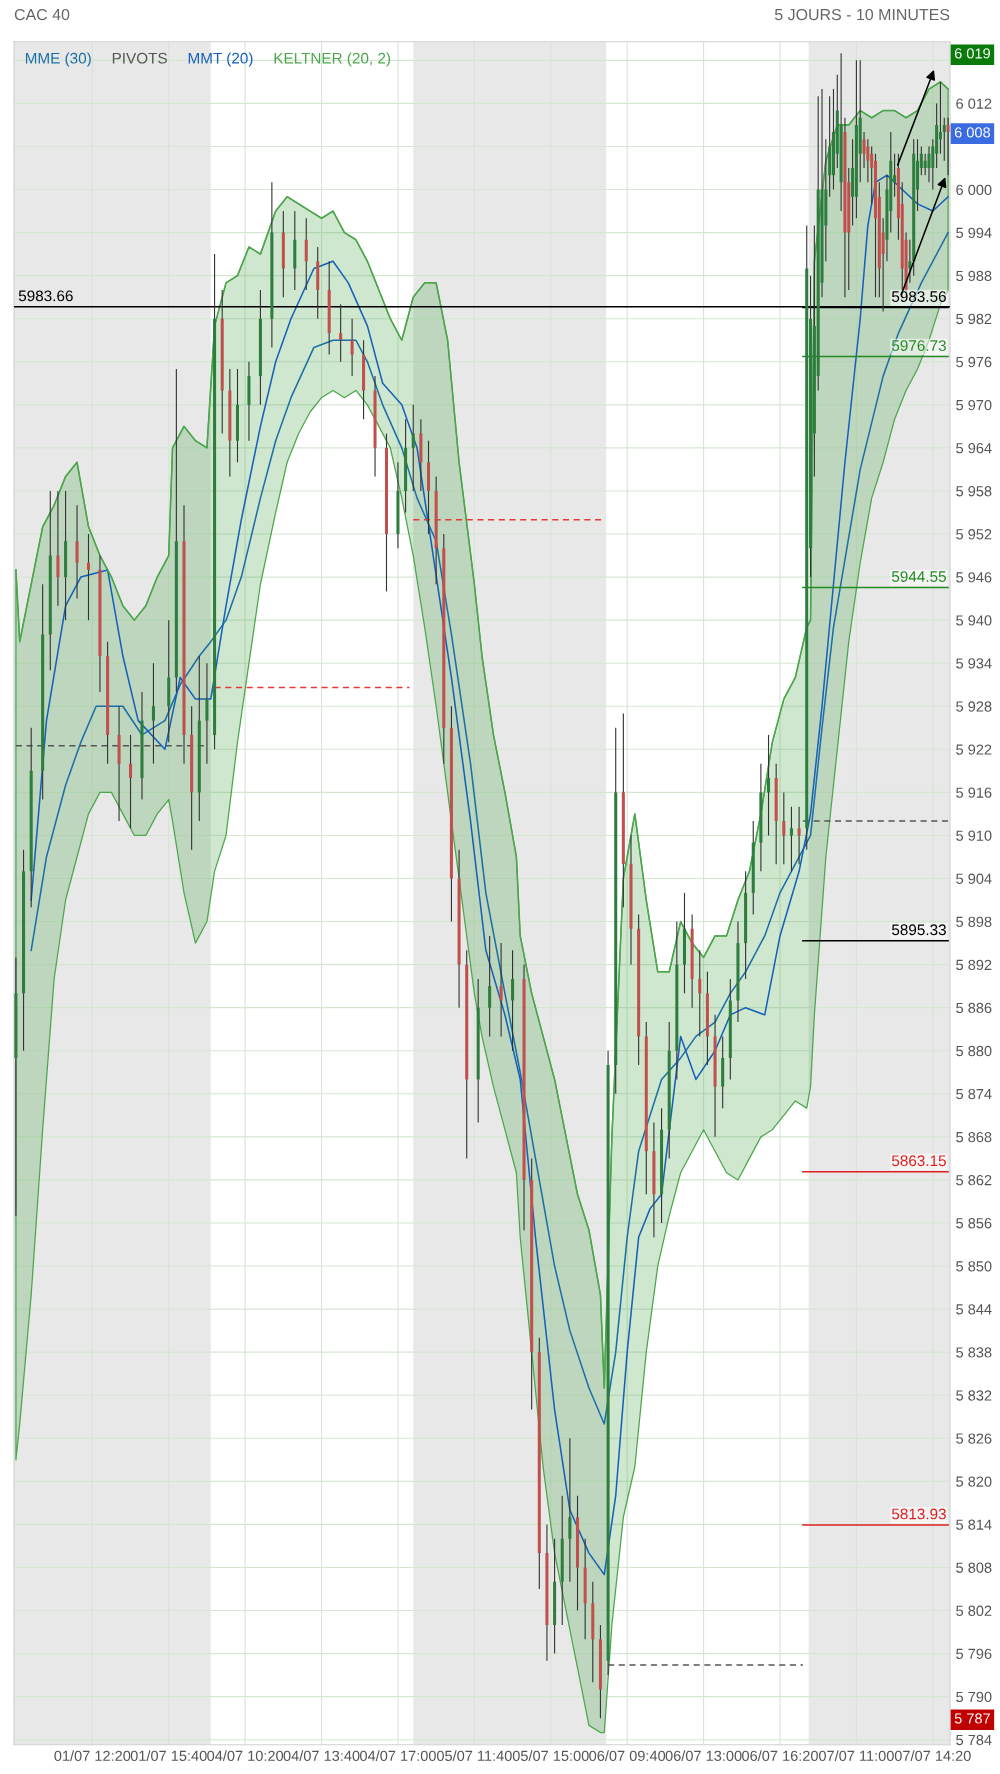 This screenshot has height=1774, width=1000. What do you see at coordinates (974, 1481) in the screenshot?
I see `y-tick-label: 5 820` at bounding box center [974, 1481].